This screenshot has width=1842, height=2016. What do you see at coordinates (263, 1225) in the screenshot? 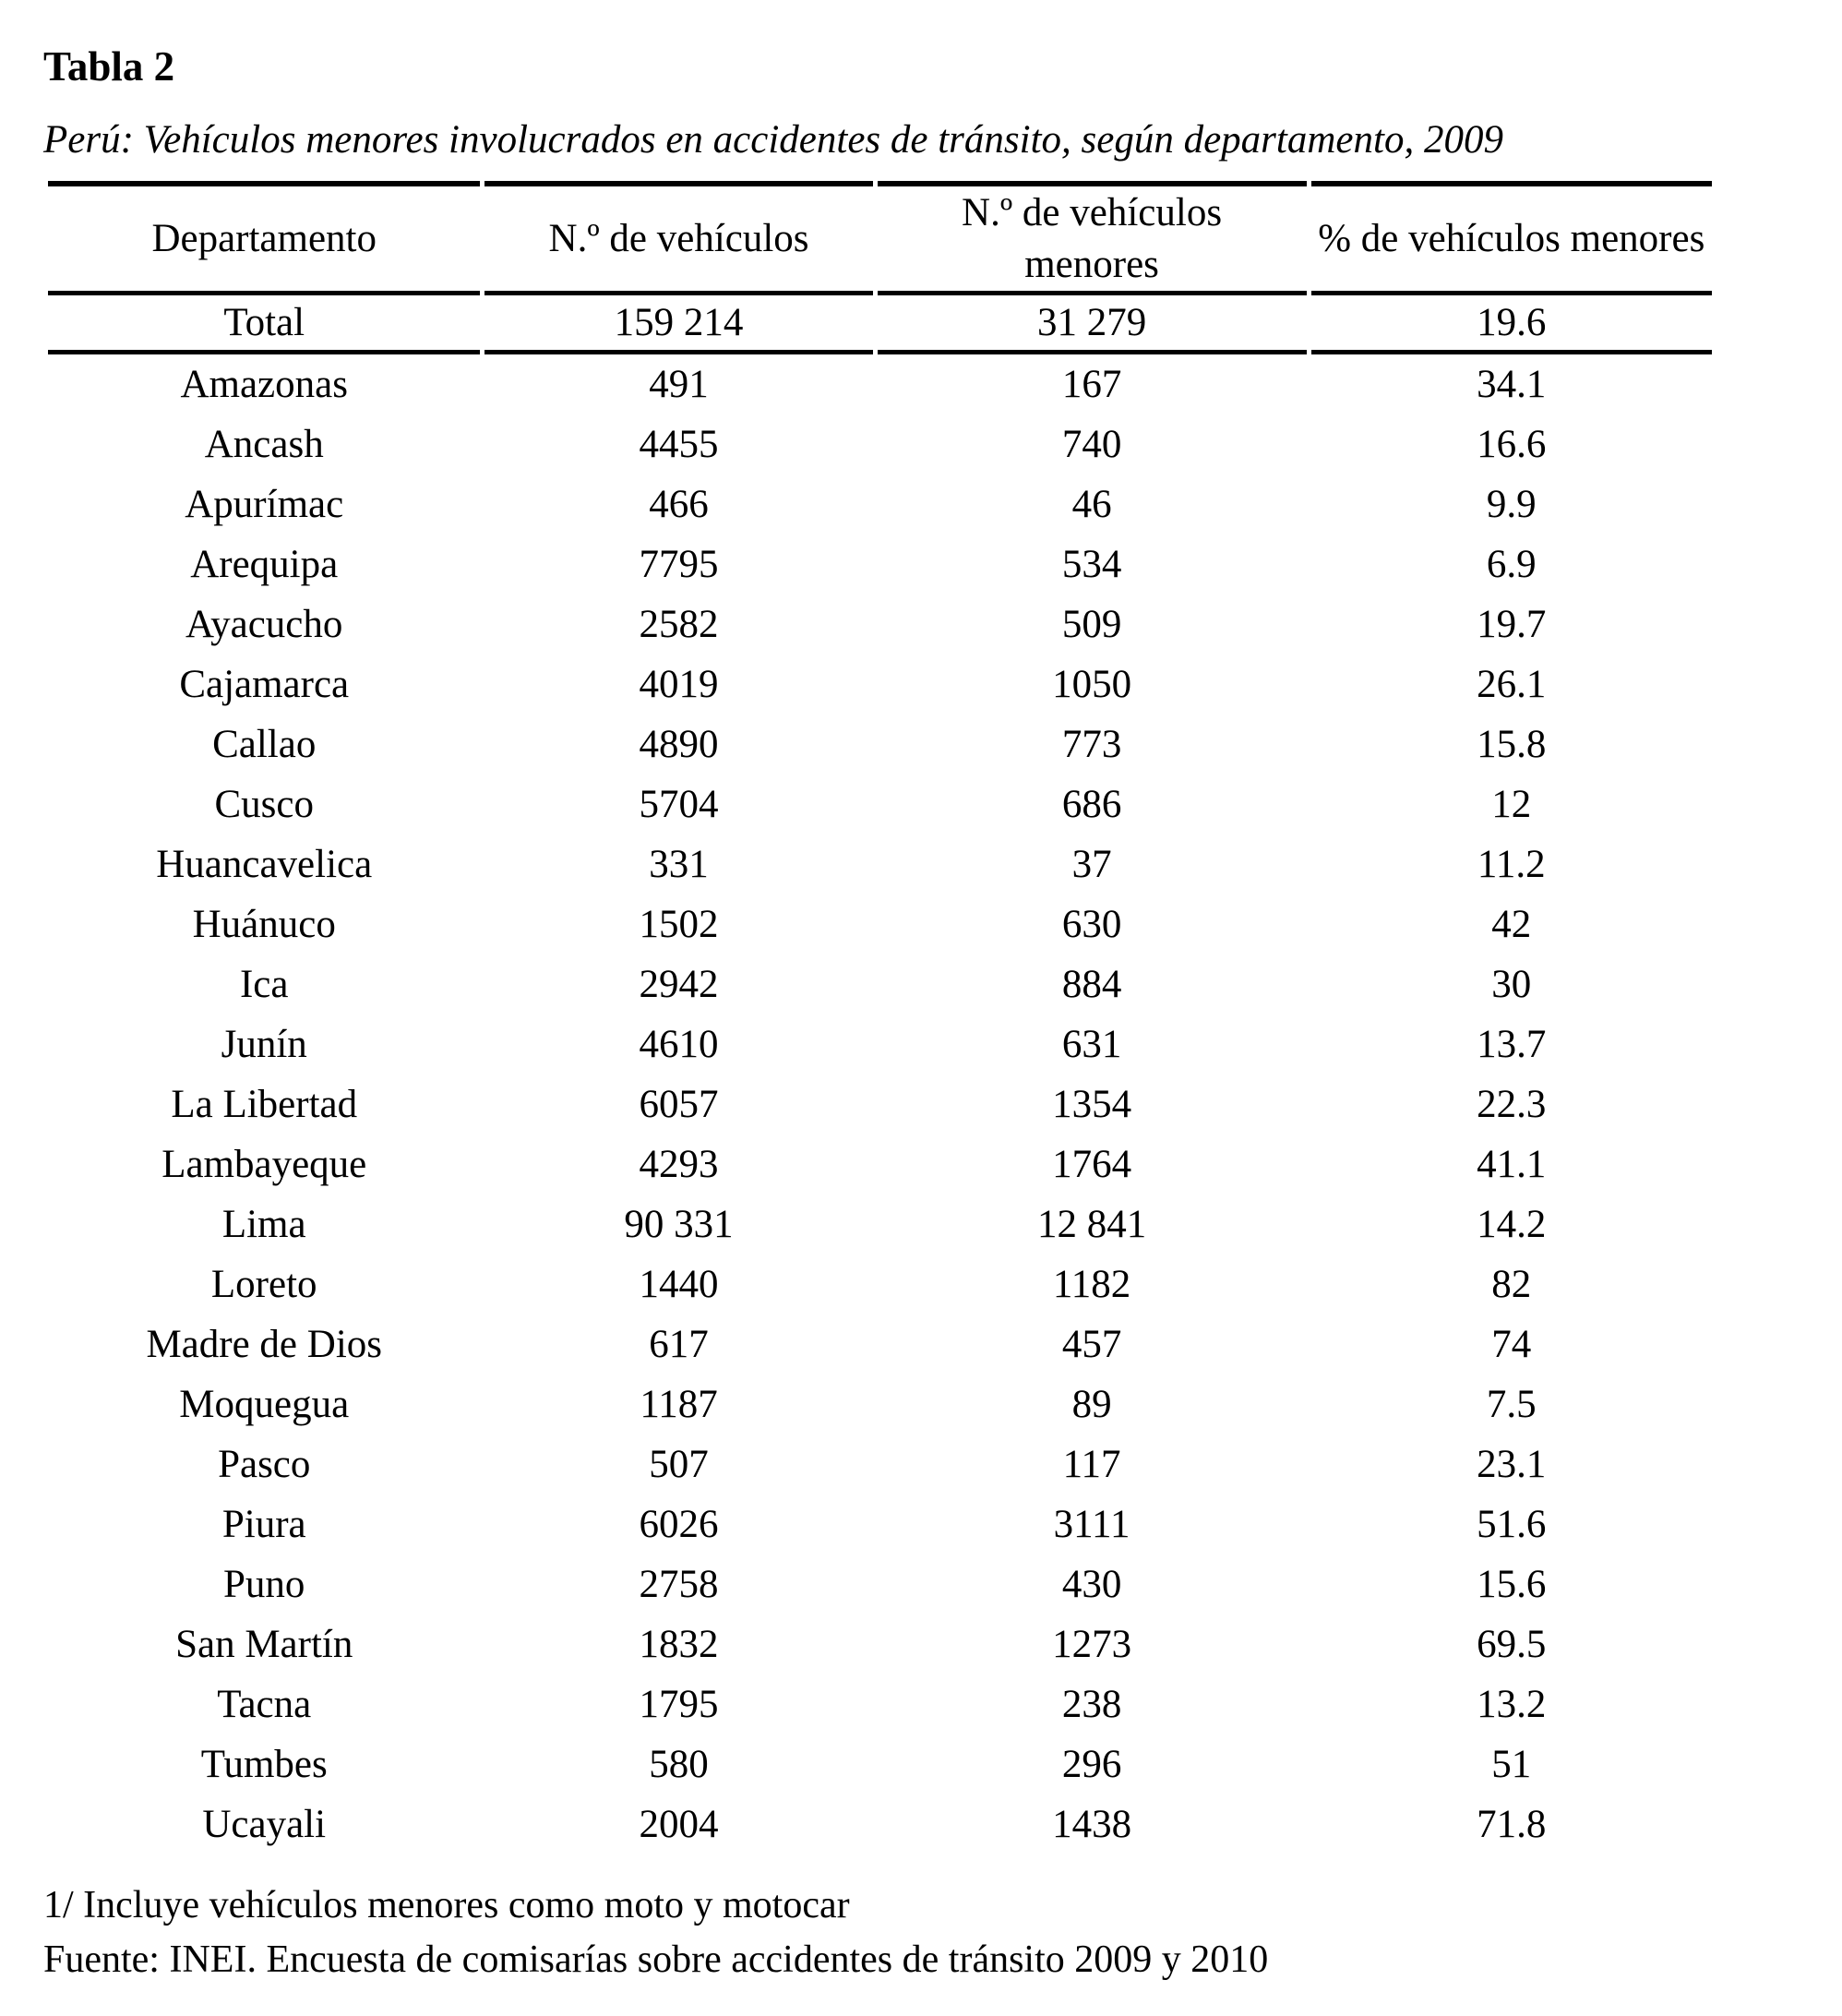
I see `department-cell: Lima` at bounding box center [263, 1225].